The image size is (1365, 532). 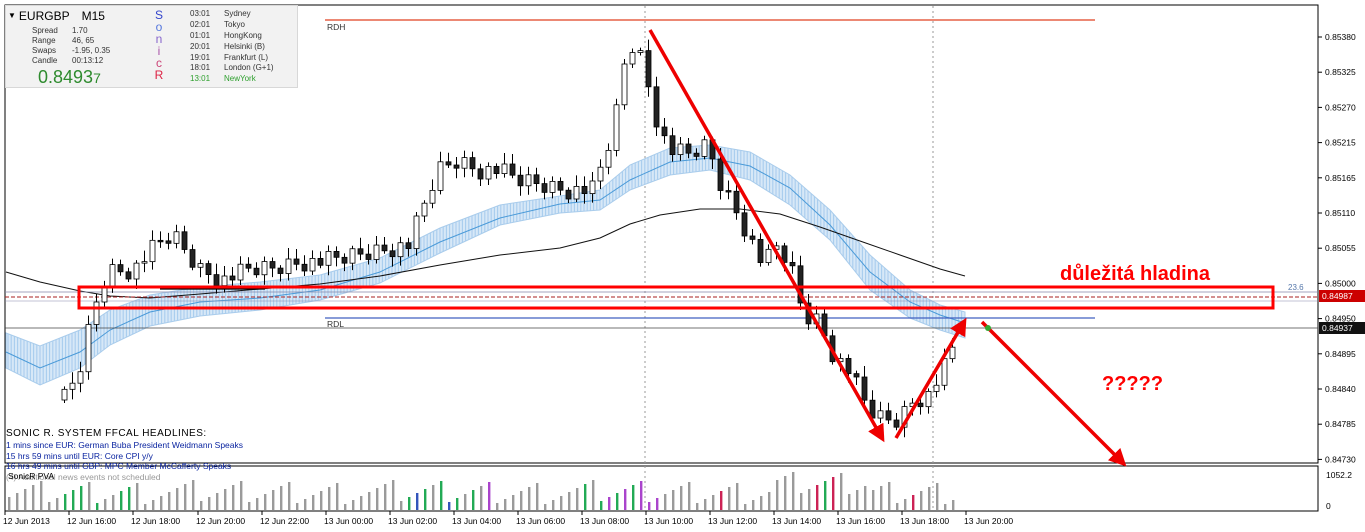 What do you see at coordinates (1053, 393) in the screenshot?
I see `drawn-arrow-projection` at bounding box center [1053, 393].